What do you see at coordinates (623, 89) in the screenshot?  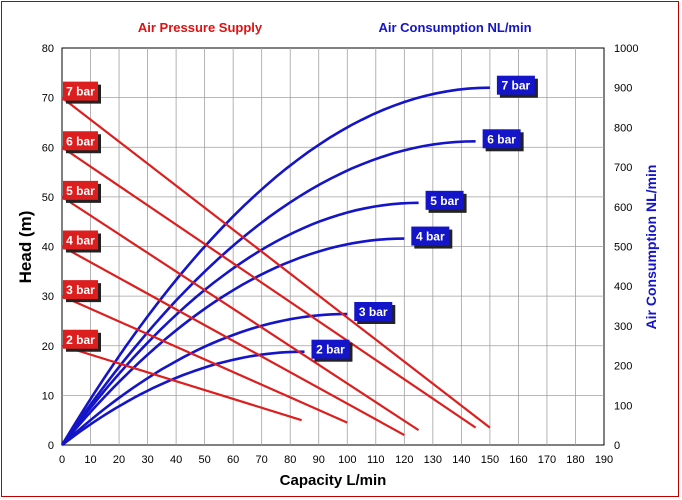 I see `right-tick-label: 900` at bounding box center [623, 89].